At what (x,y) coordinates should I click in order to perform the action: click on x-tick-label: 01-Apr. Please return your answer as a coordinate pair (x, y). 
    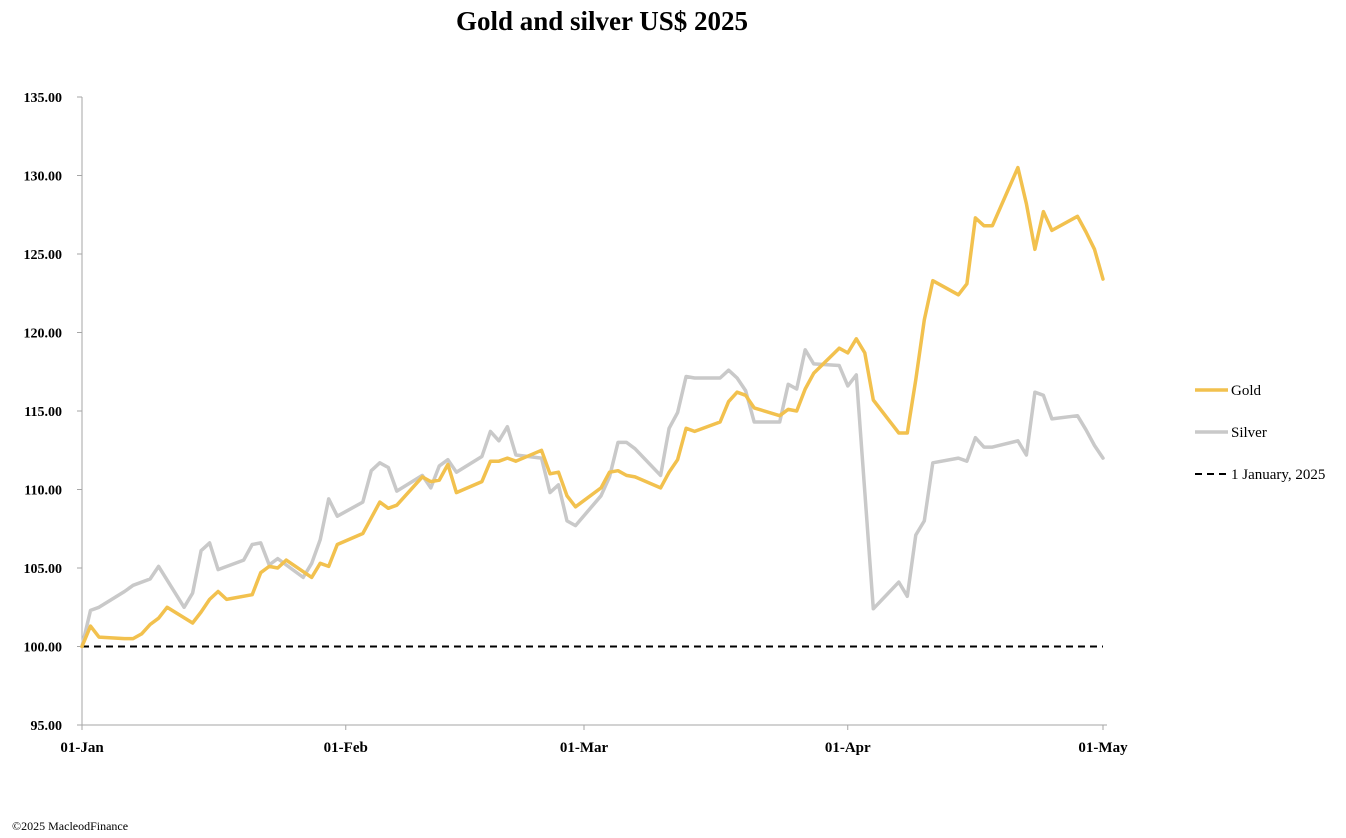
    Looking at the image, I should click on (848, 748).